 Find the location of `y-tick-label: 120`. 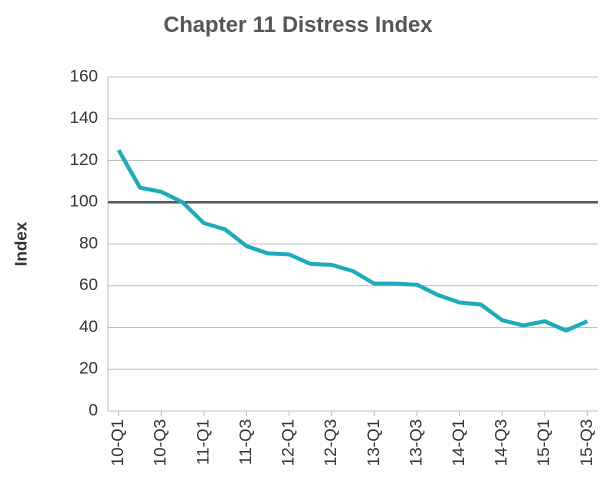

y-tick-label: 120 is located at coordinates (84, 159).